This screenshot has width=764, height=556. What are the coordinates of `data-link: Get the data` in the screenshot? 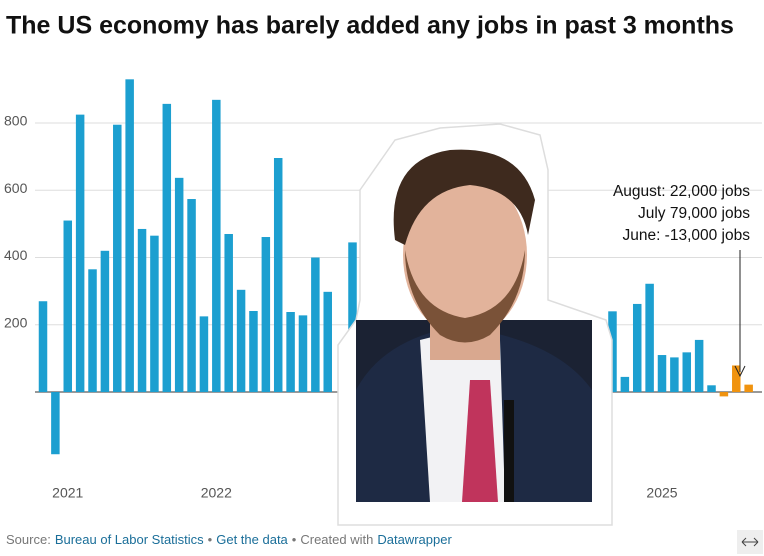 It's located at (252, 539).